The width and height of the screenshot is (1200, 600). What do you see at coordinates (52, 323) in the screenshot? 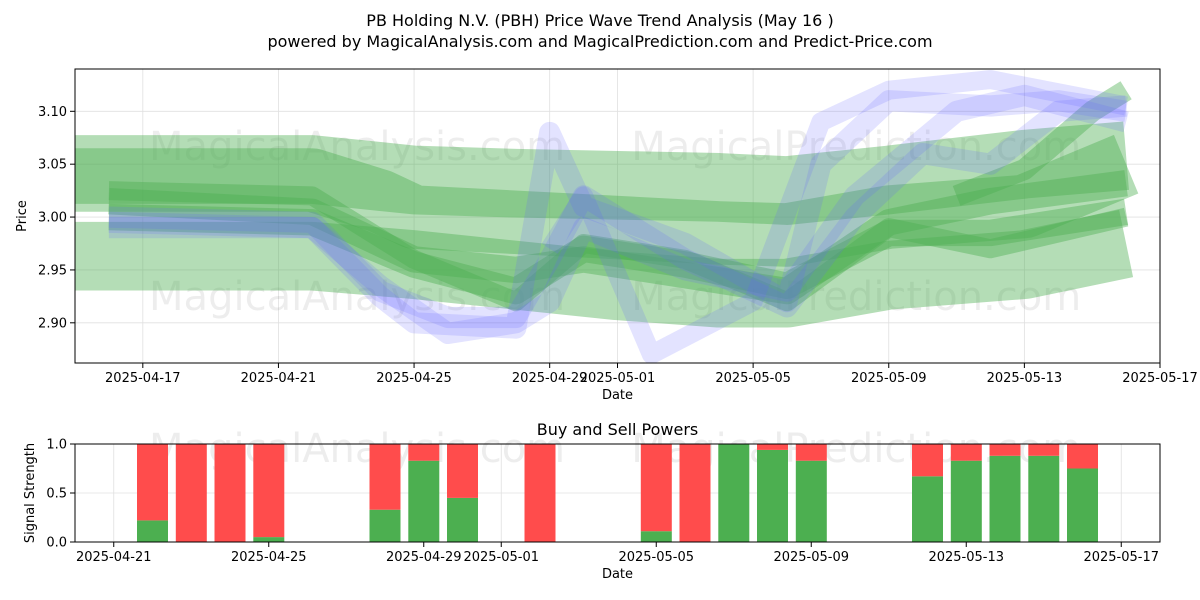
I see `y-tick-label: 2.90` at bounding box center [52, 323].